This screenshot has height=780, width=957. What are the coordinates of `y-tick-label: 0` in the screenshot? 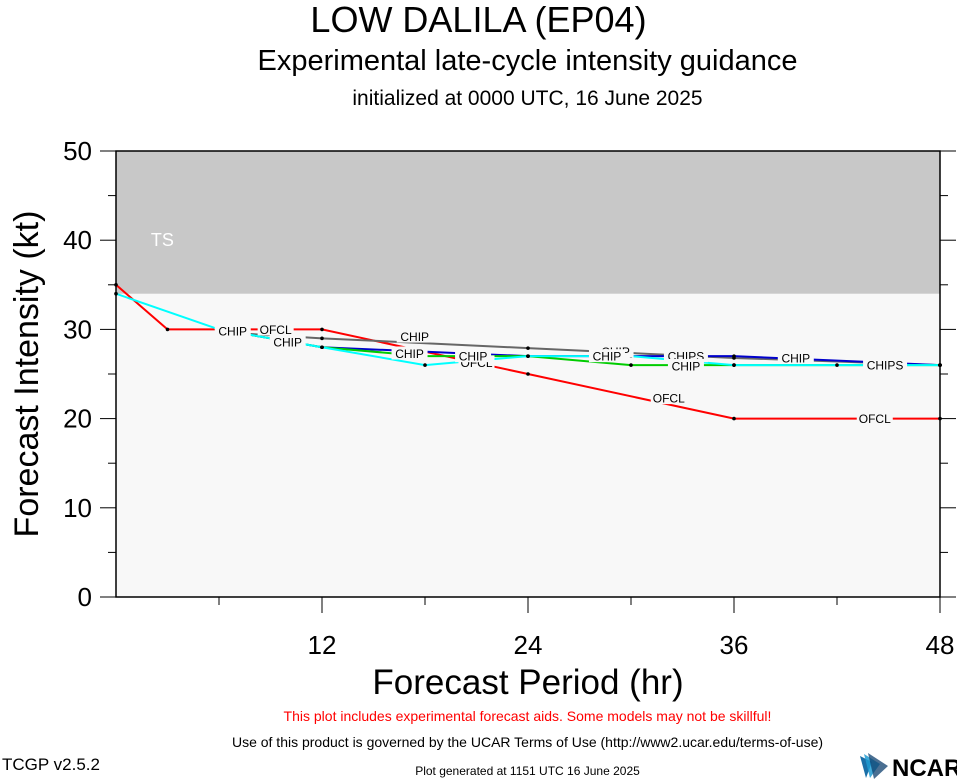 It's located at (85, 597).